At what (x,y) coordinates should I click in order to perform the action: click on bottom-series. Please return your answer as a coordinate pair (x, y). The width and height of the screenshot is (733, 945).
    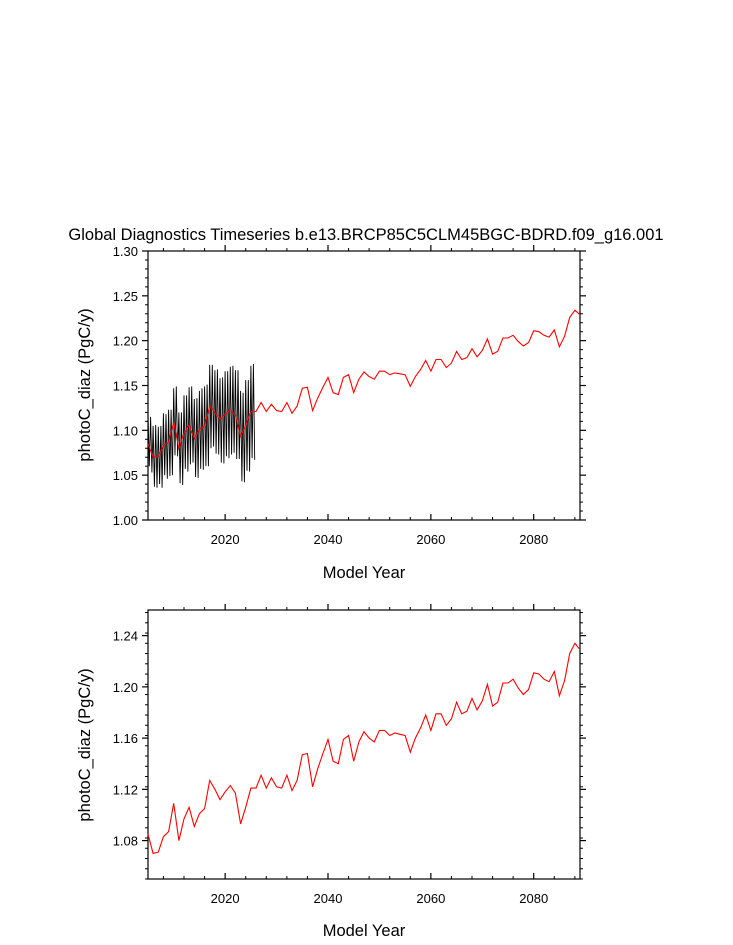
    Looking at the image, I should click on (364, 748).